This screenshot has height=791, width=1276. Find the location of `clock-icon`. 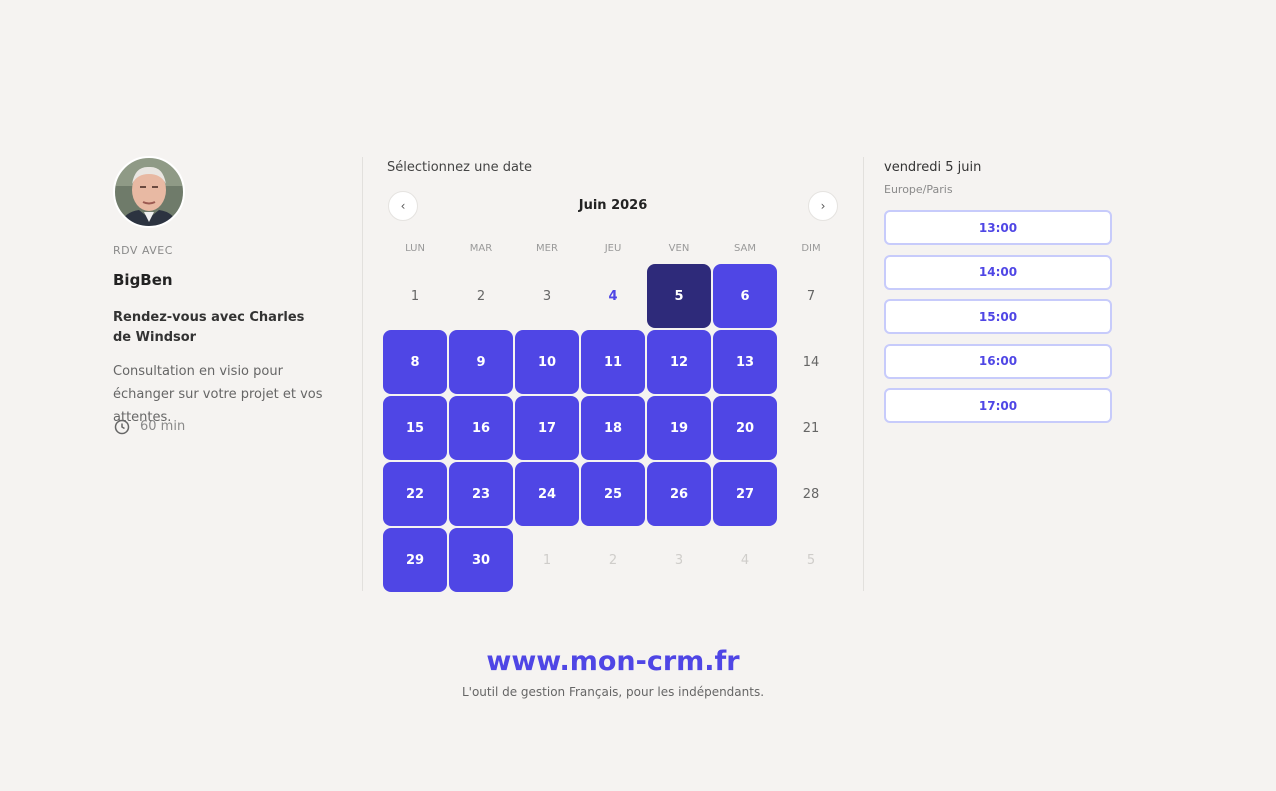

clock-icon is located at coordinates (122, 427).